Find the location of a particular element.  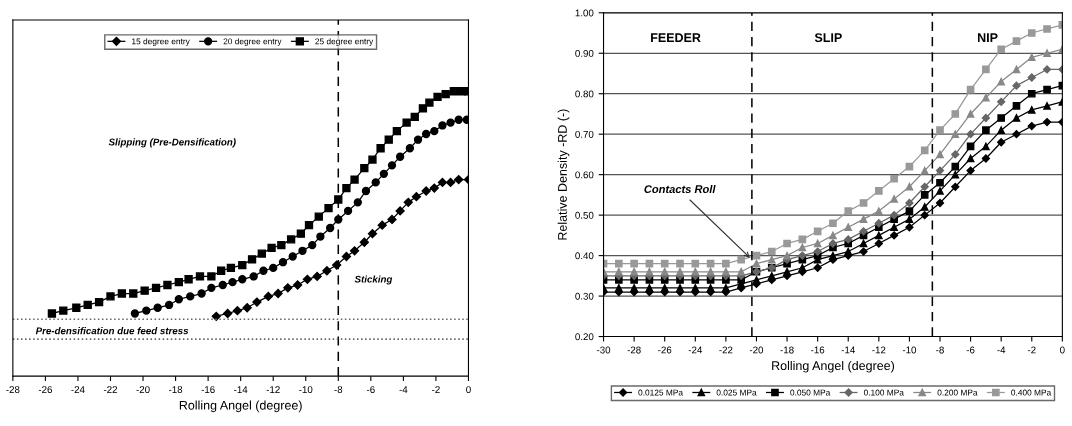

annotation: FEEDER is located at coordinates (676, 37).